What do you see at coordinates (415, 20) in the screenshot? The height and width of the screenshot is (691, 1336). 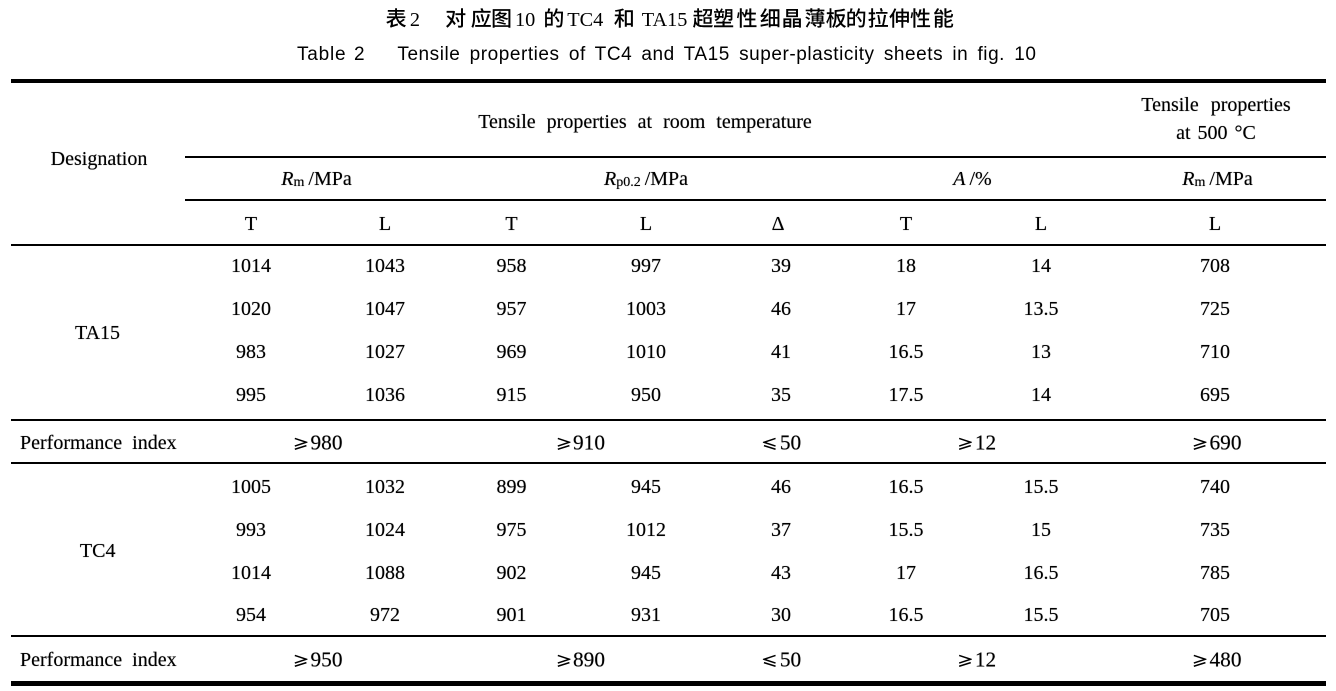 I see `svg-text: 2` at bounding box center [415, 20].